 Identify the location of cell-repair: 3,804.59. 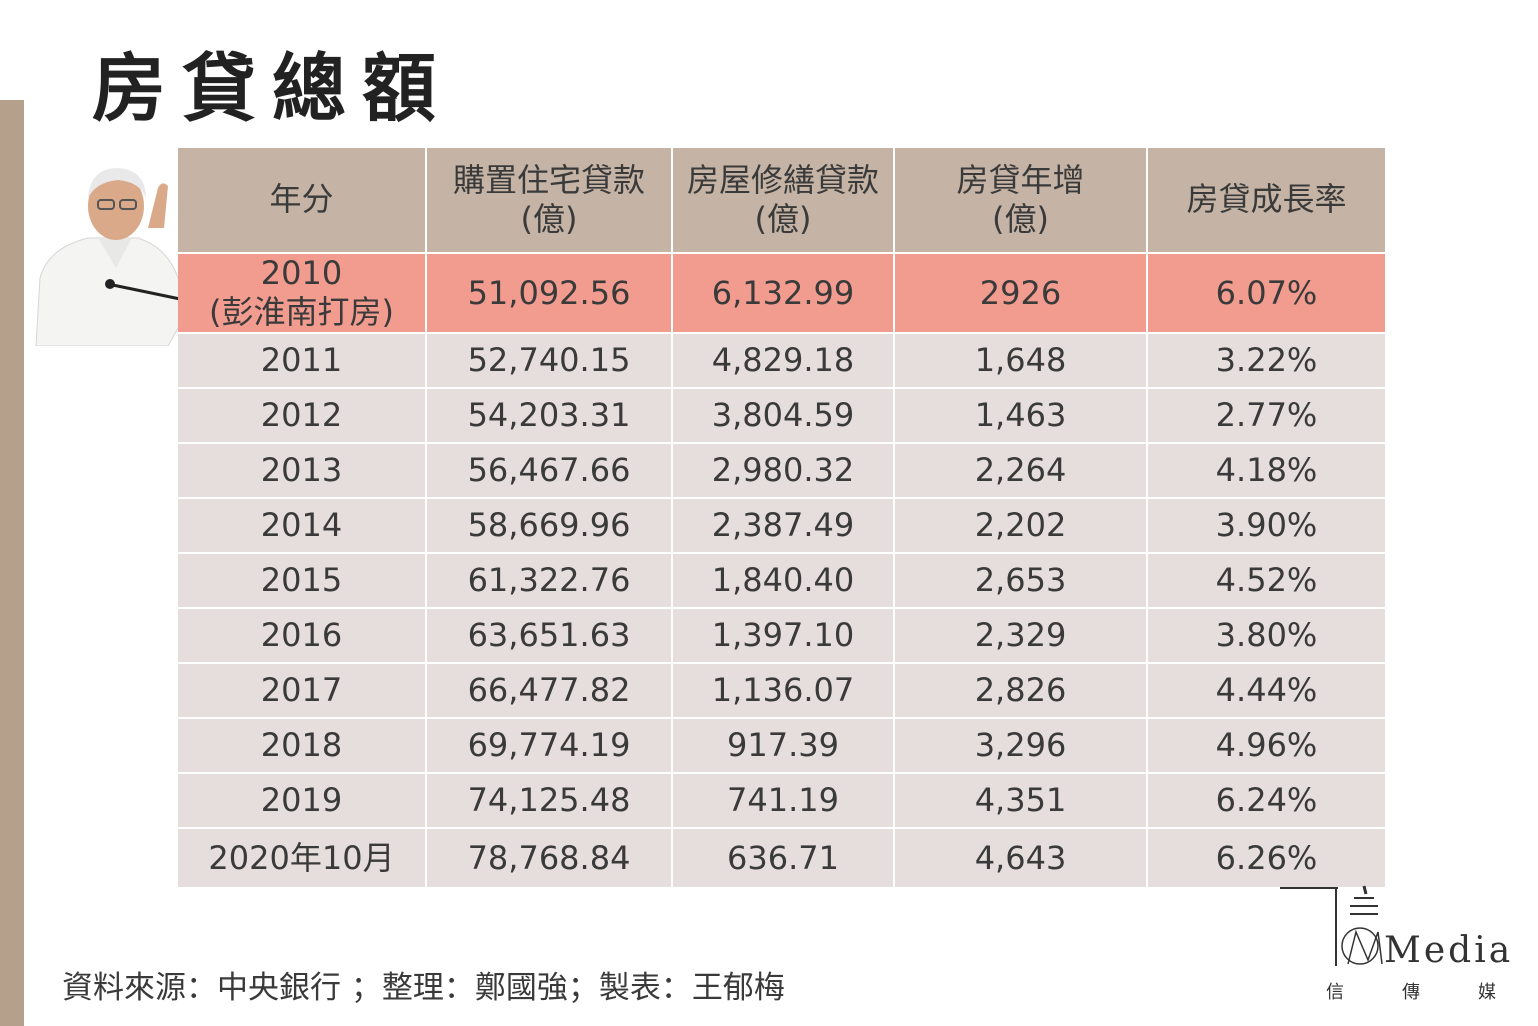
(783, 416).